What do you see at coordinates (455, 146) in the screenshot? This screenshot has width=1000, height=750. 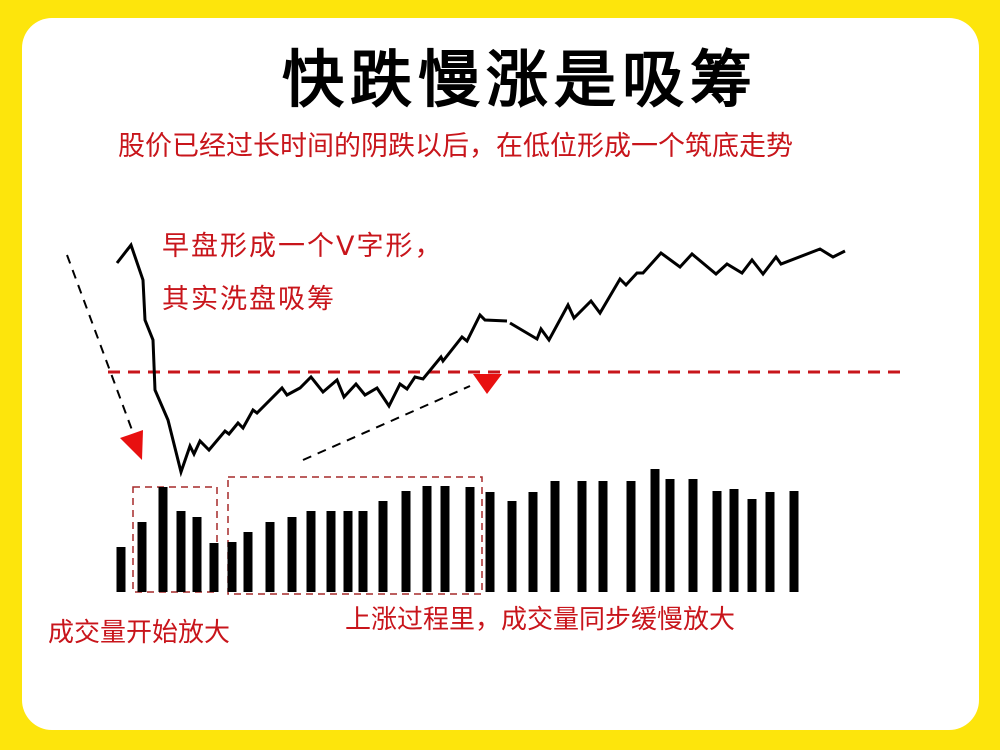 I see `subtitle: 股价已经过长时间的阴跌以后，在低位形成一个筑底走势` at bounding box center [455, 146].